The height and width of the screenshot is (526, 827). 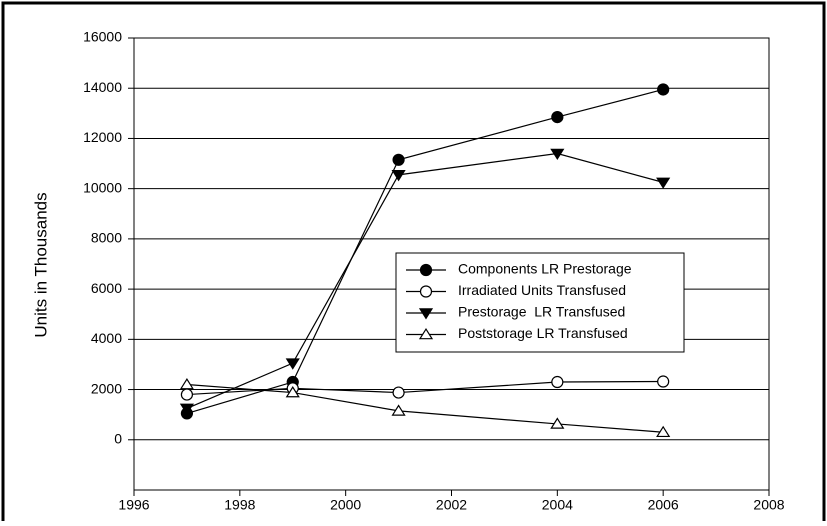 I want to click on x-tick-label: 2002, so click(x=451, y=505).